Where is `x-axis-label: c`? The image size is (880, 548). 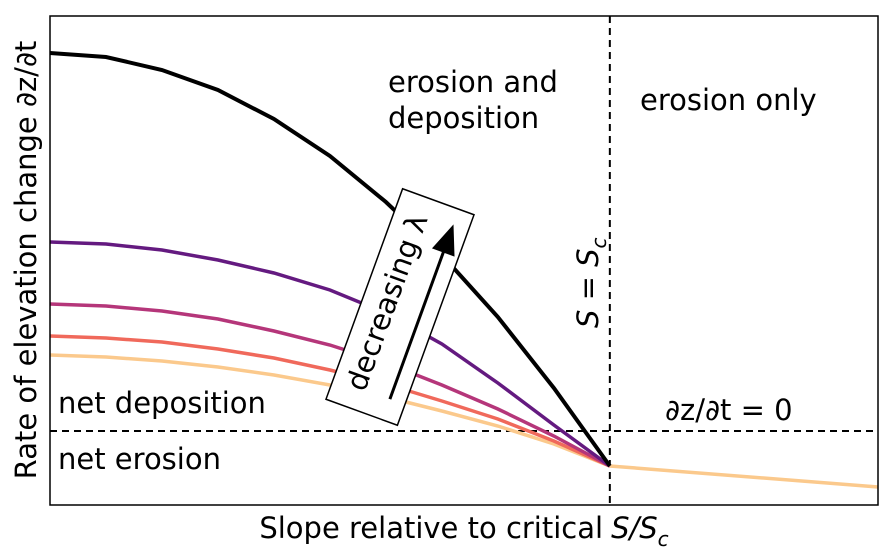
x-axis-label: c is located at coordinates (663, 537).